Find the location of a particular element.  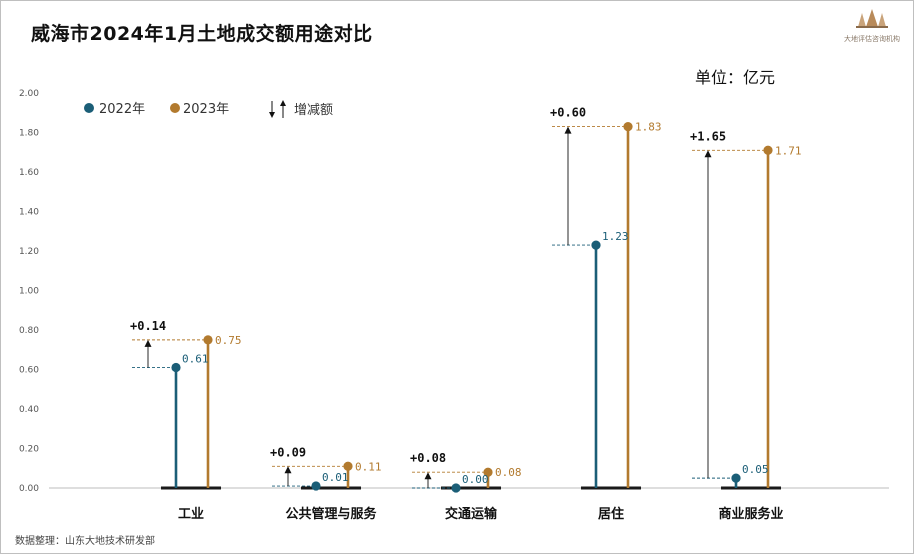

delta-label: +0.09 is located at coordinates (288, 452).